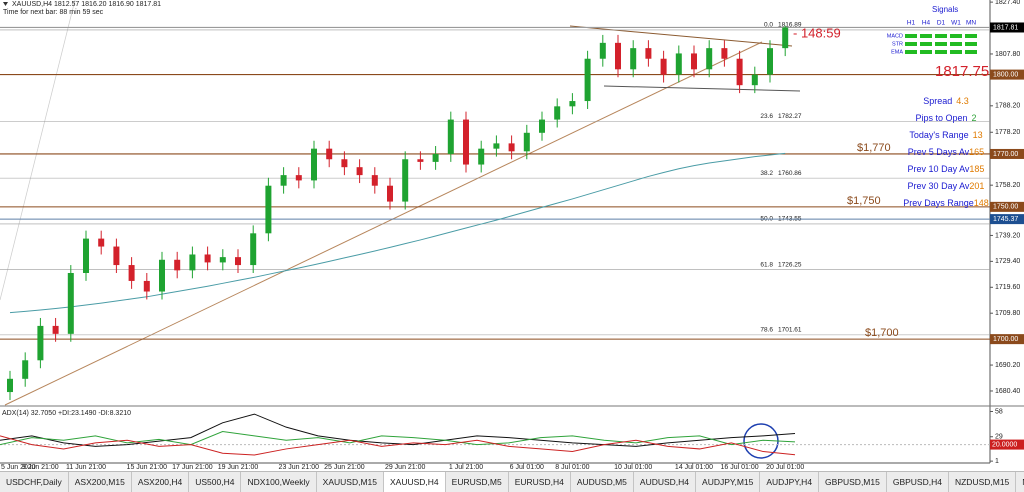 The width and height of the screenshot is (1024, 492). What do you see at coordinates (1007, 132) in the screenshot?
I see `y-tick-label: 1778.20` at bounding box center [1007, 132].